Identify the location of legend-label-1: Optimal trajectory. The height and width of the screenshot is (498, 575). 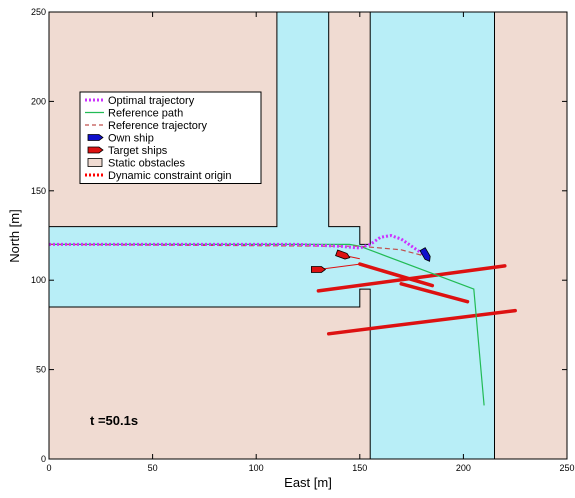
(151, 101).